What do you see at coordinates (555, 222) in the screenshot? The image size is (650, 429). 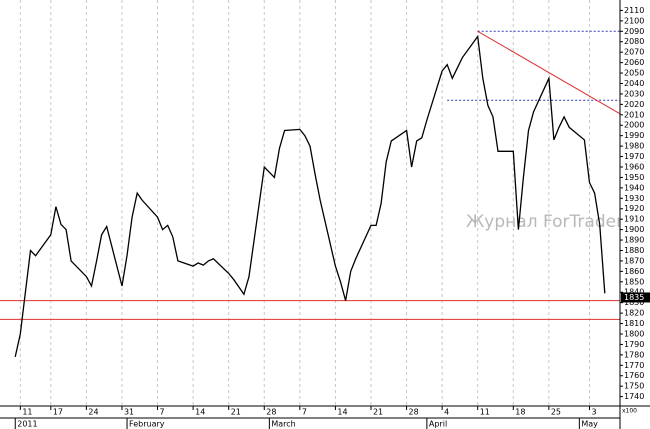 I see `watermark: Журнал ForTrader.ru` at bounding box center [555, 222].